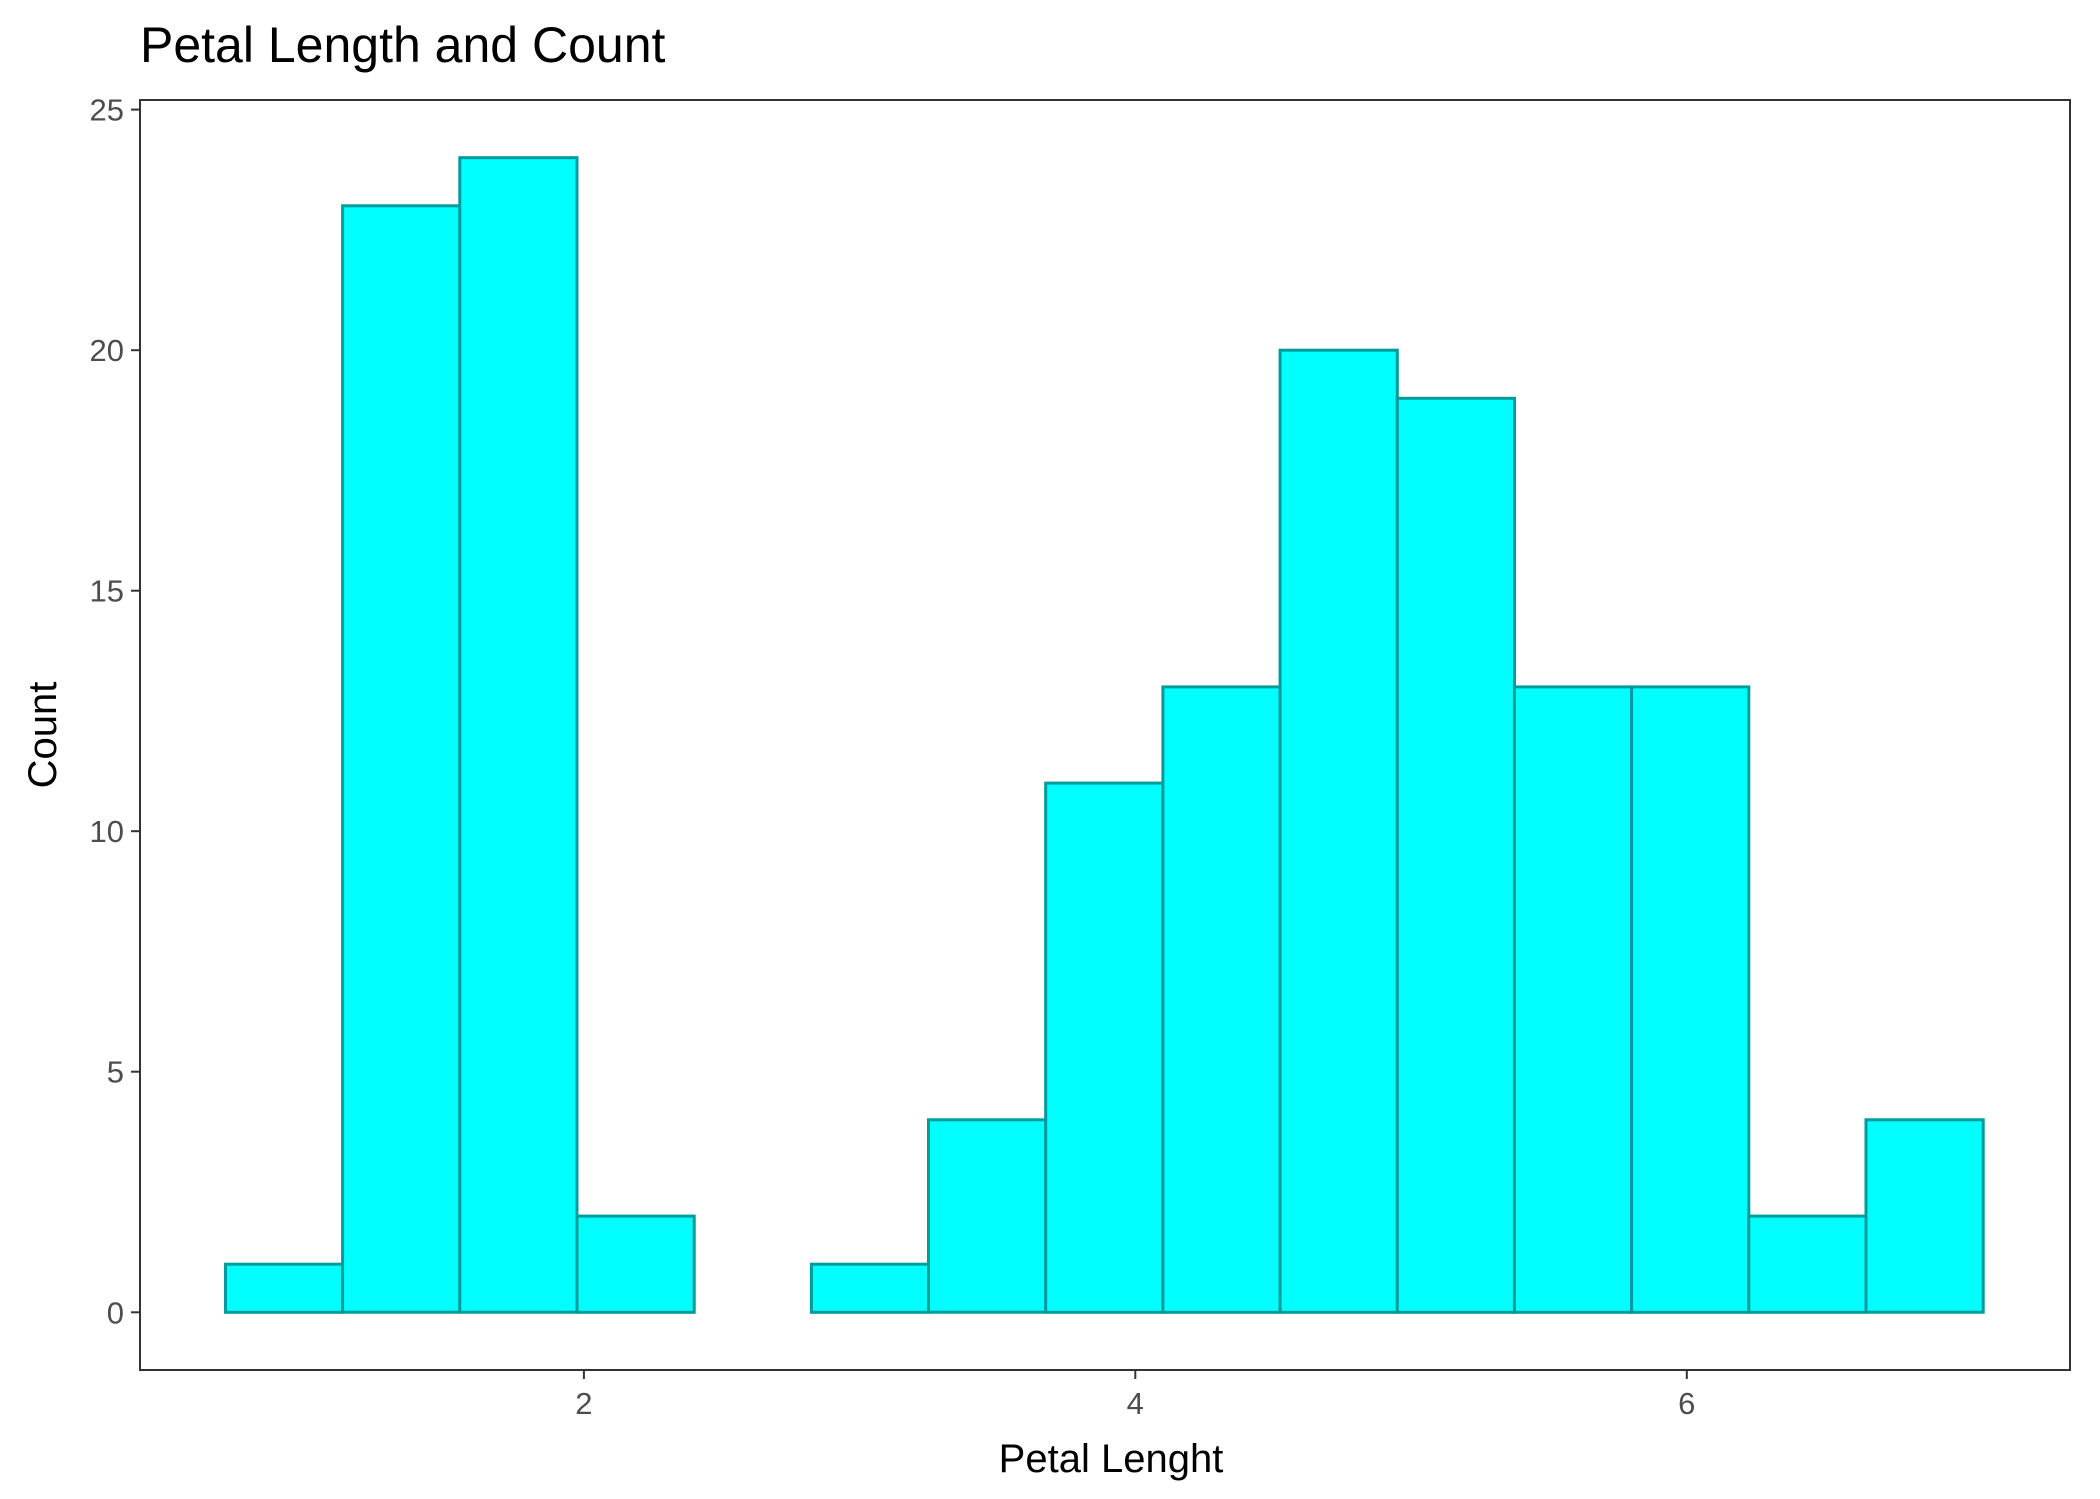 The height and width of the screenshot is (1499, 2100). I want to click on x-tick-label: 4, so click(1135, 1403).